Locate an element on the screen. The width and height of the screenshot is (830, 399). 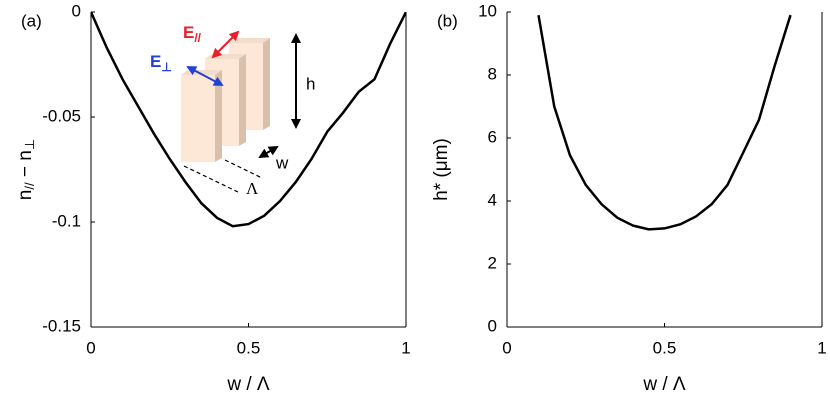
y-tick-label: 2 is located at coordinates (492, 262).